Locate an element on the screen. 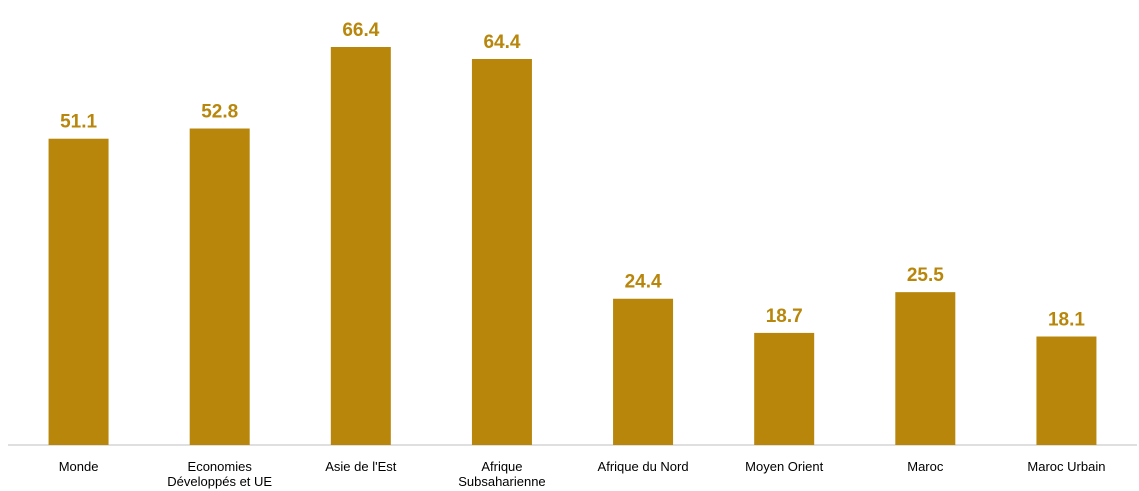 The image size is (1139, 491). value-label: 66.4 is located at coordinates (360, 30).